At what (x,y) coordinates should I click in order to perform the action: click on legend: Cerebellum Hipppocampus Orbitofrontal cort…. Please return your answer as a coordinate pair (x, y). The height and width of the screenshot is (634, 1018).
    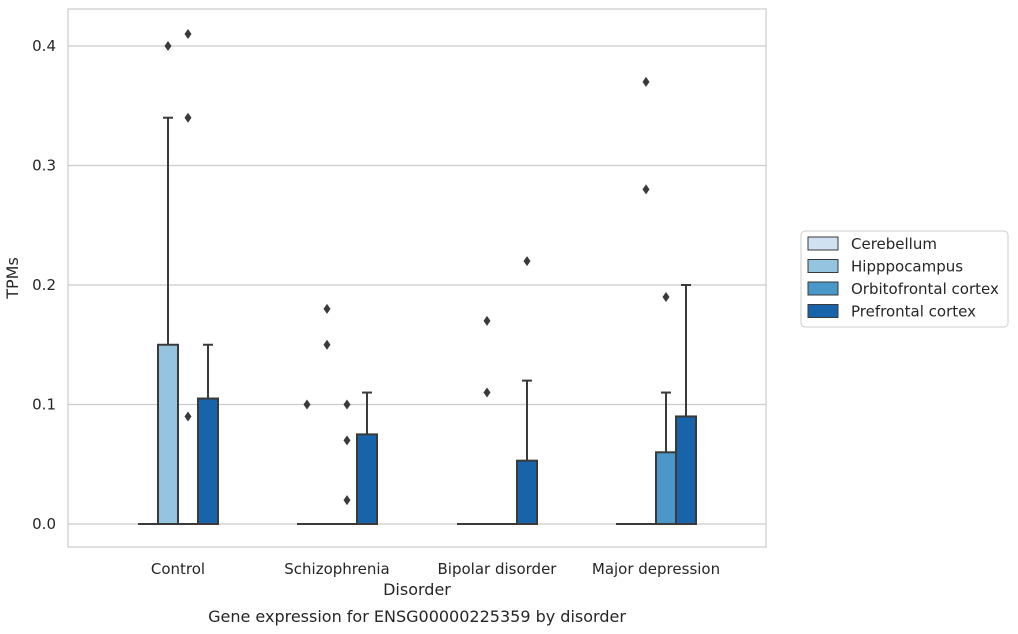
    Looking at the image, I should click on (904, 279).